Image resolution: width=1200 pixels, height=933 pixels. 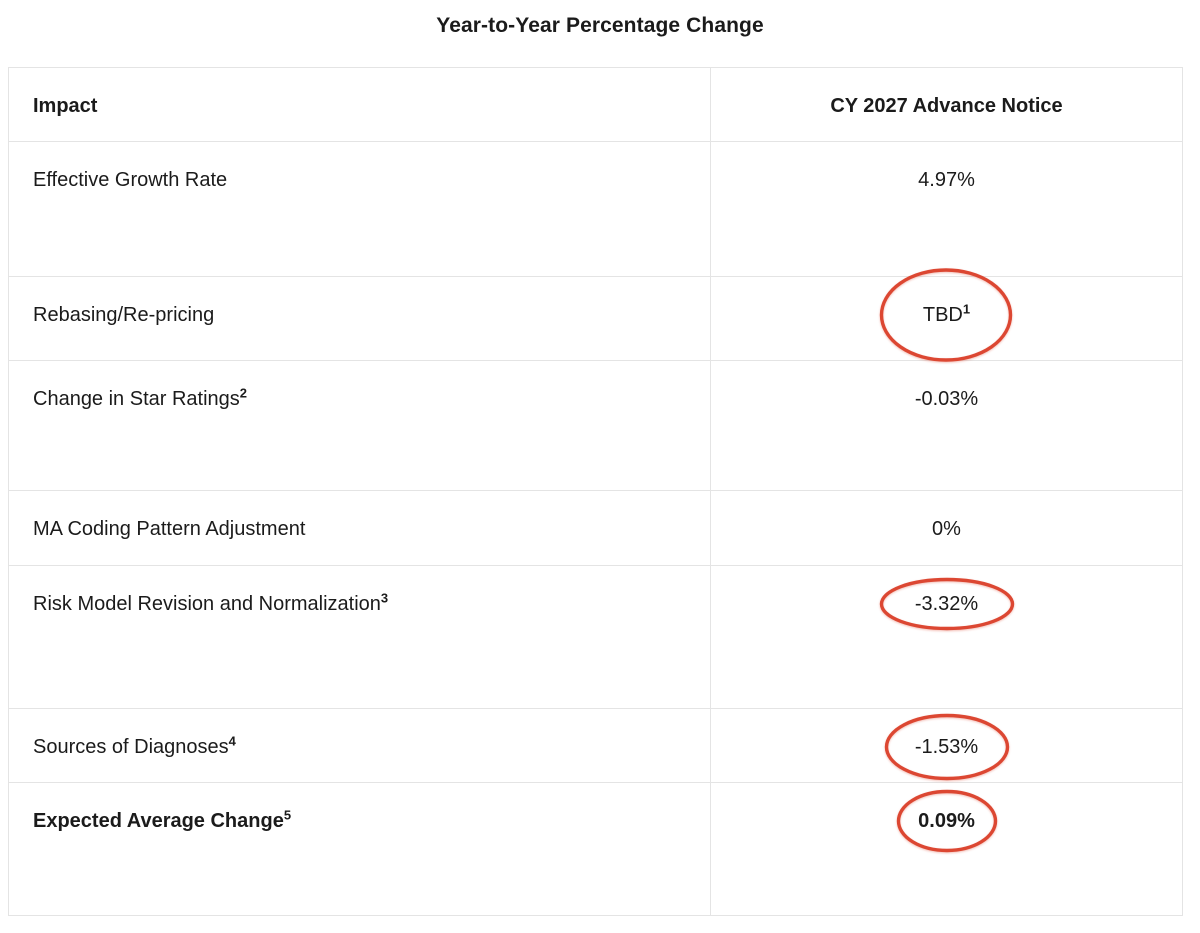 I want to click on table-row: MA Coding Pattern Adjustment 0%, so click(x=595, y=528).